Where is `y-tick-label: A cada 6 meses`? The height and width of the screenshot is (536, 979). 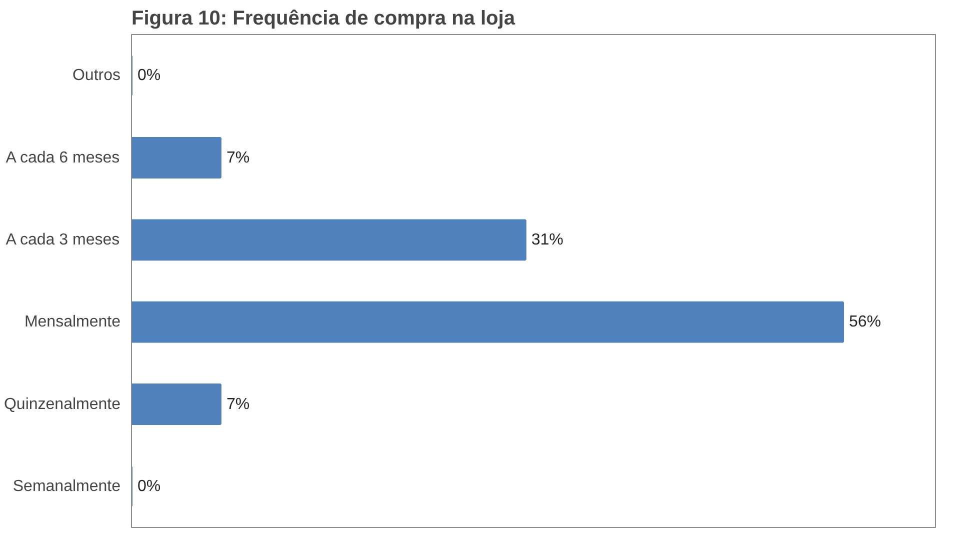
y-tick-label: A cada 6 meses is located at coordinates (63, 157).